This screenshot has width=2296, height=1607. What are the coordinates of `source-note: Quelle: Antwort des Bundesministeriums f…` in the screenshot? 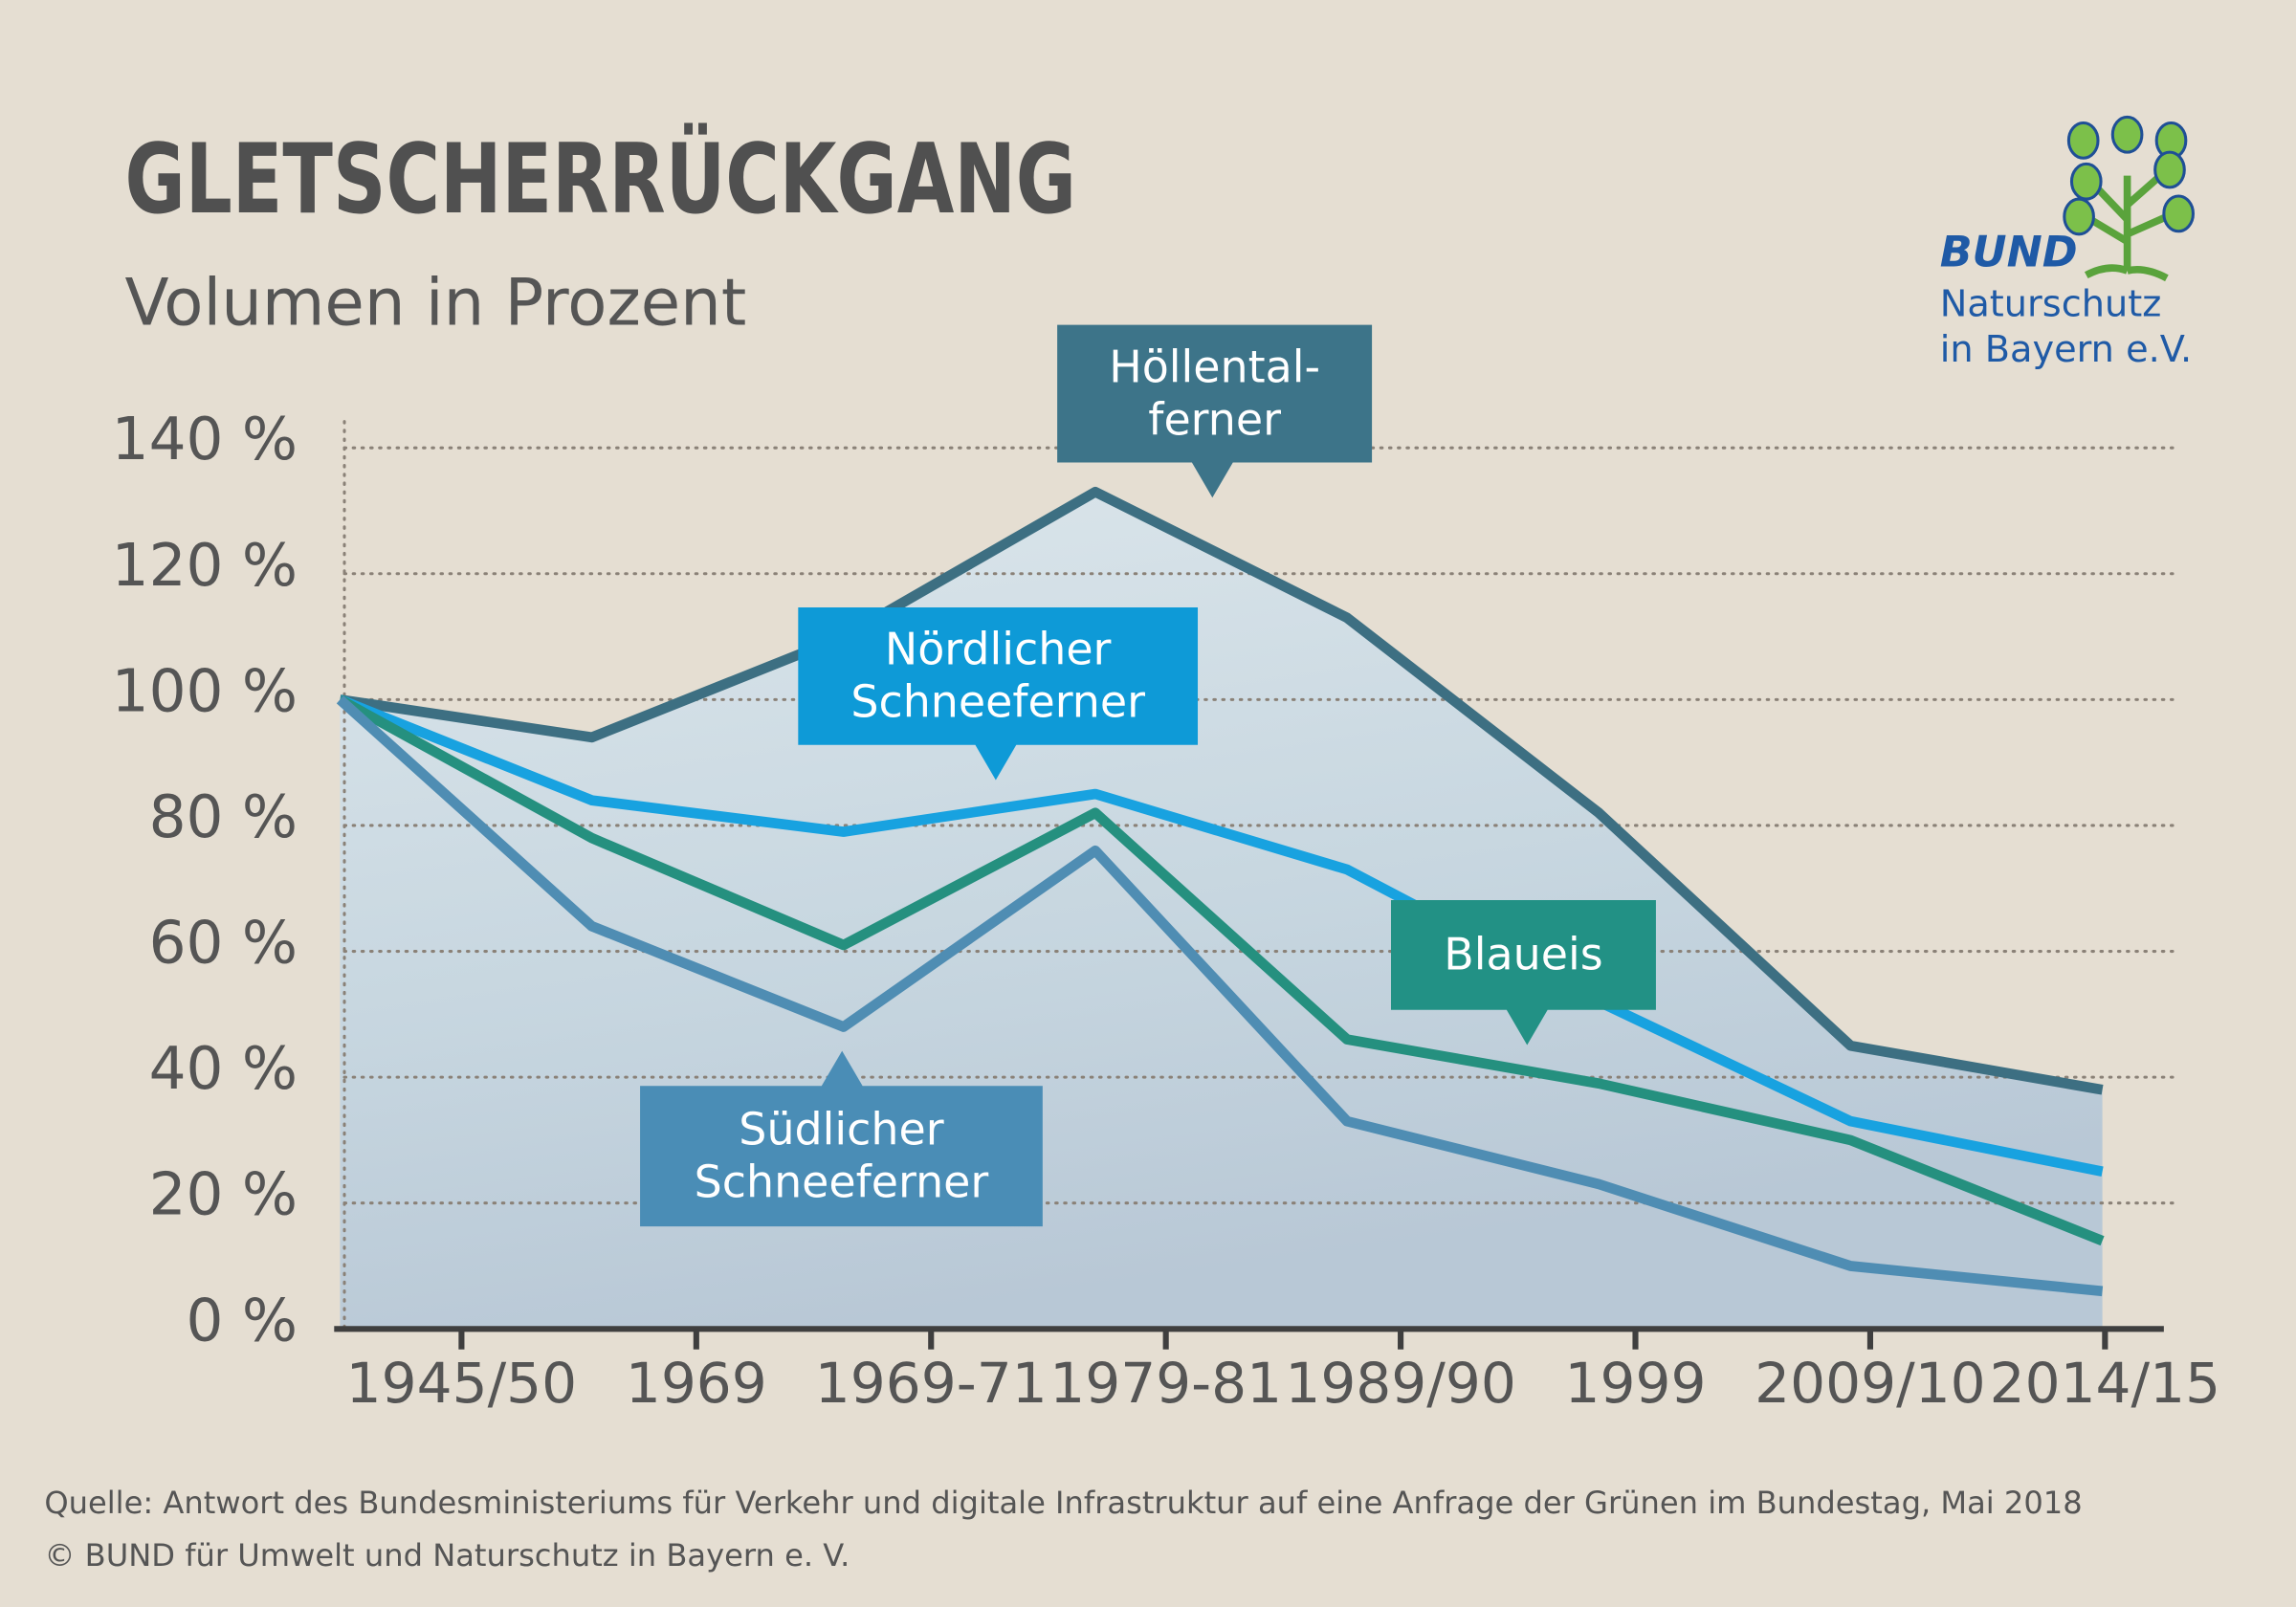 It's located at (1063, 1503).